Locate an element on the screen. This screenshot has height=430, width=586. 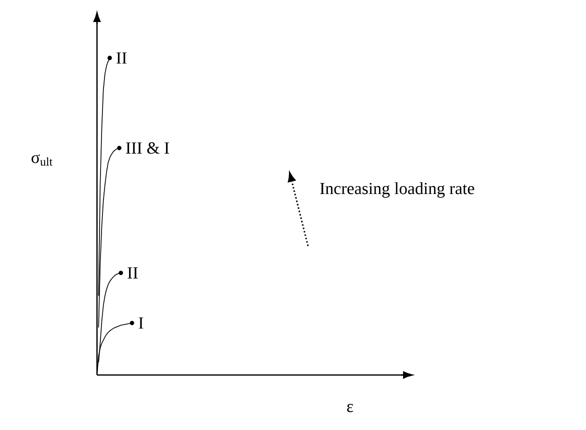
text: ε is located at coordinates (350, 408).